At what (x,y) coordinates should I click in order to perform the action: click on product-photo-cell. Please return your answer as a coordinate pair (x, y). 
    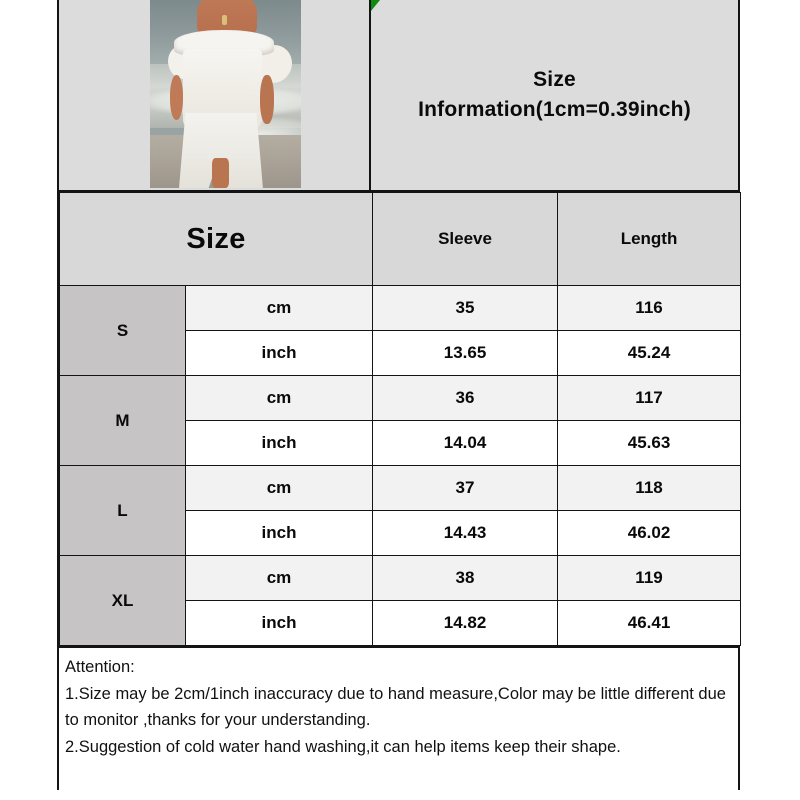
    Looking at the image, I should click on (215, 95).